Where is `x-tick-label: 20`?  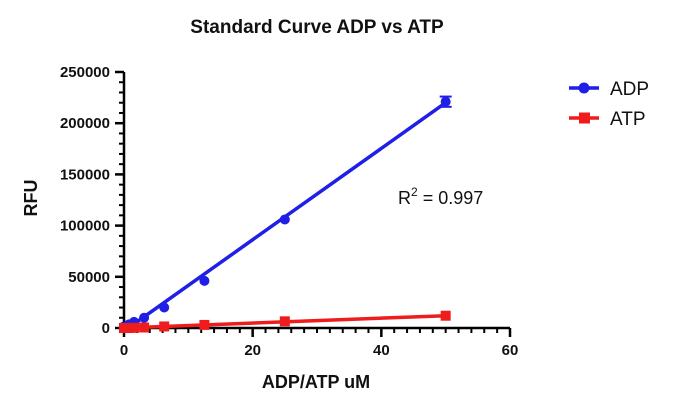
x-tick-label: 20 is located at coordinates (252, 350).